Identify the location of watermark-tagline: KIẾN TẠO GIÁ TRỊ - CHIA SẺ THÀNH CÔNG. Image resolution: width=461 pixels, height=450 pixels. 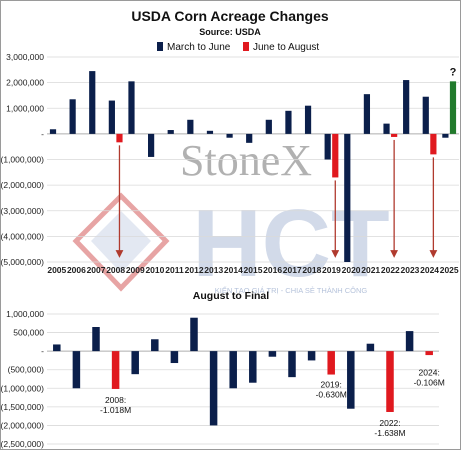
(291, 290).